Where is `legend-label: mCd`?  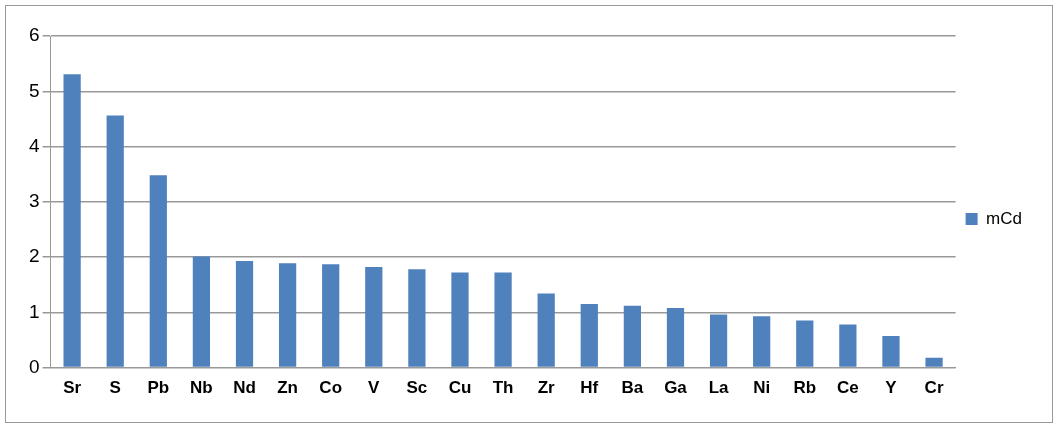 legend-label: mCd is located at coordinates (1004, 218).